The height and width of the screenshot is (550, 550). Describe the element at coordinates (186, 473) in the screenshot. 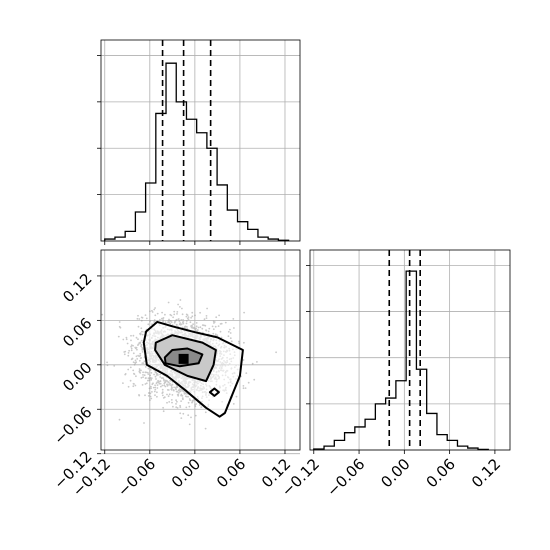

I see `scatter-xy-xtick-label: 0.00` at that location.